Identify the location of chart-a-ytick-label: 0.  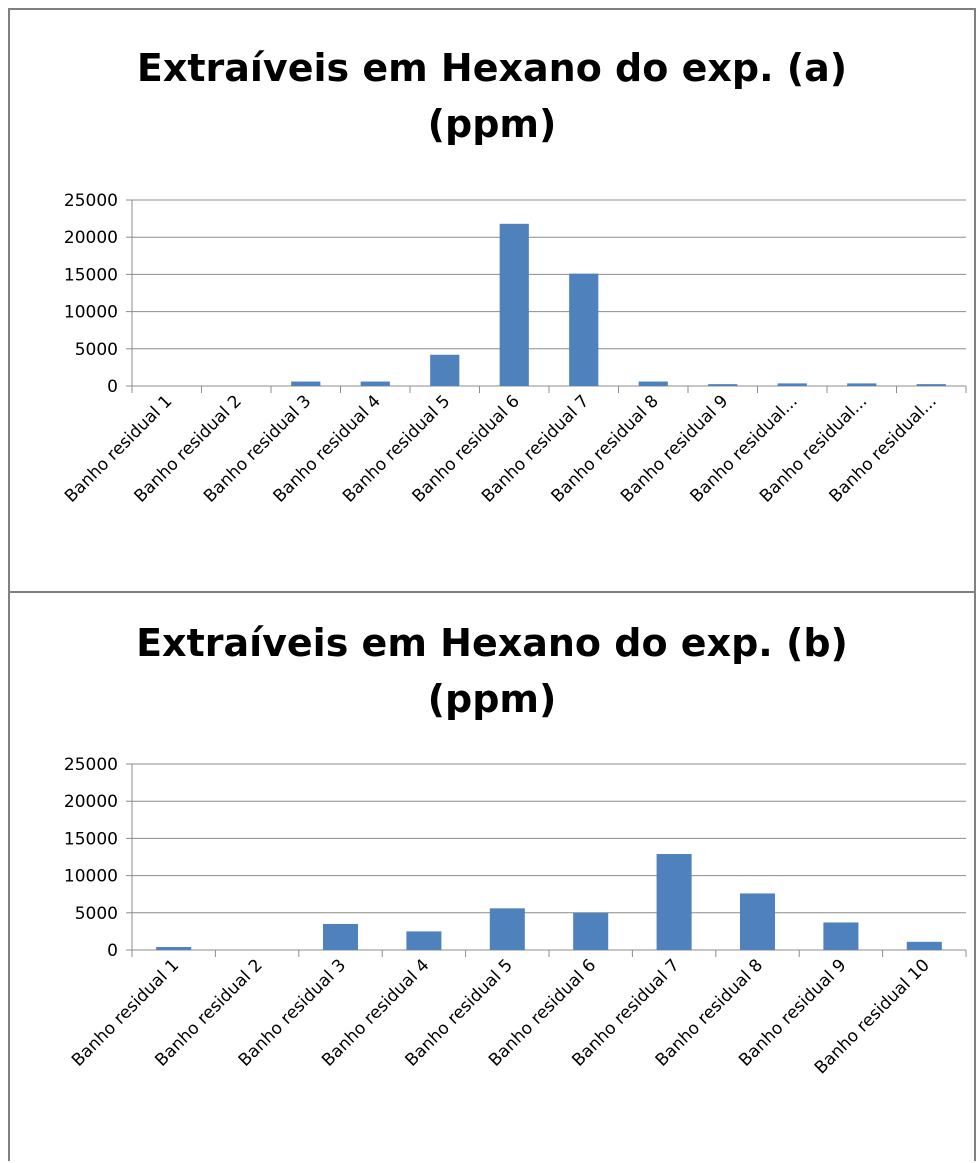
(112, 387).